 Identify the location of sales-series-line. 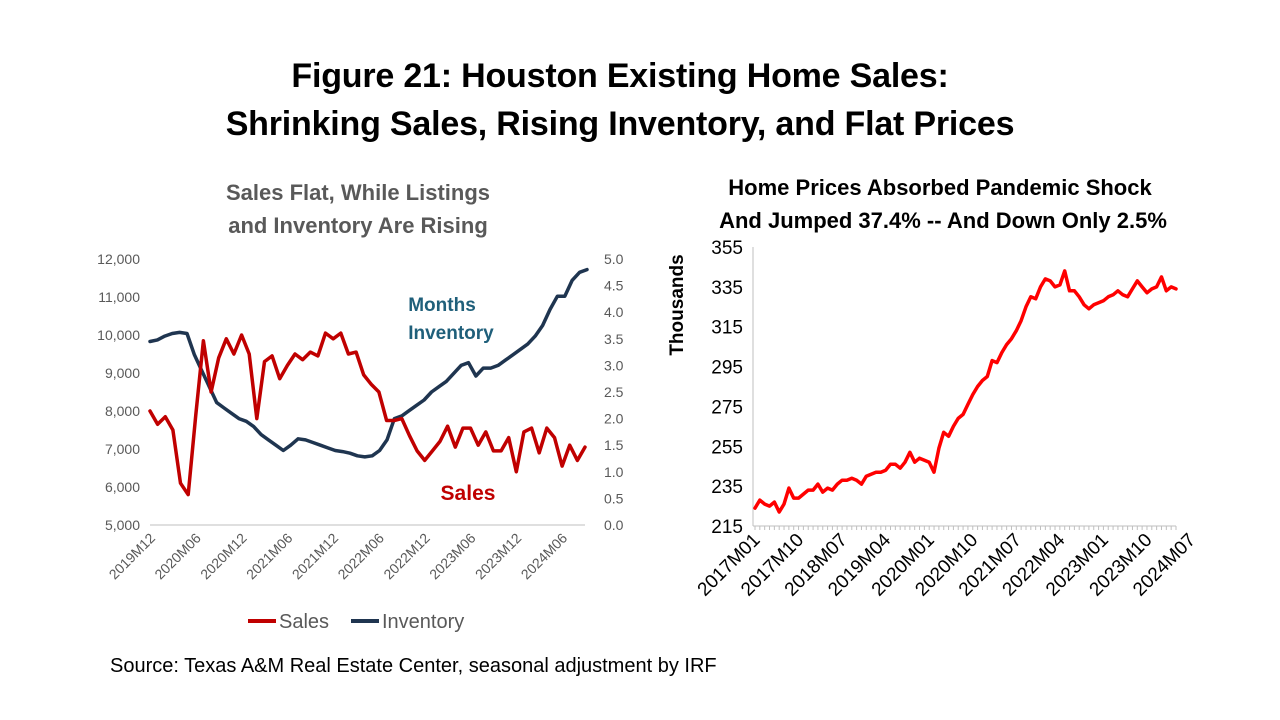
(367, 414).